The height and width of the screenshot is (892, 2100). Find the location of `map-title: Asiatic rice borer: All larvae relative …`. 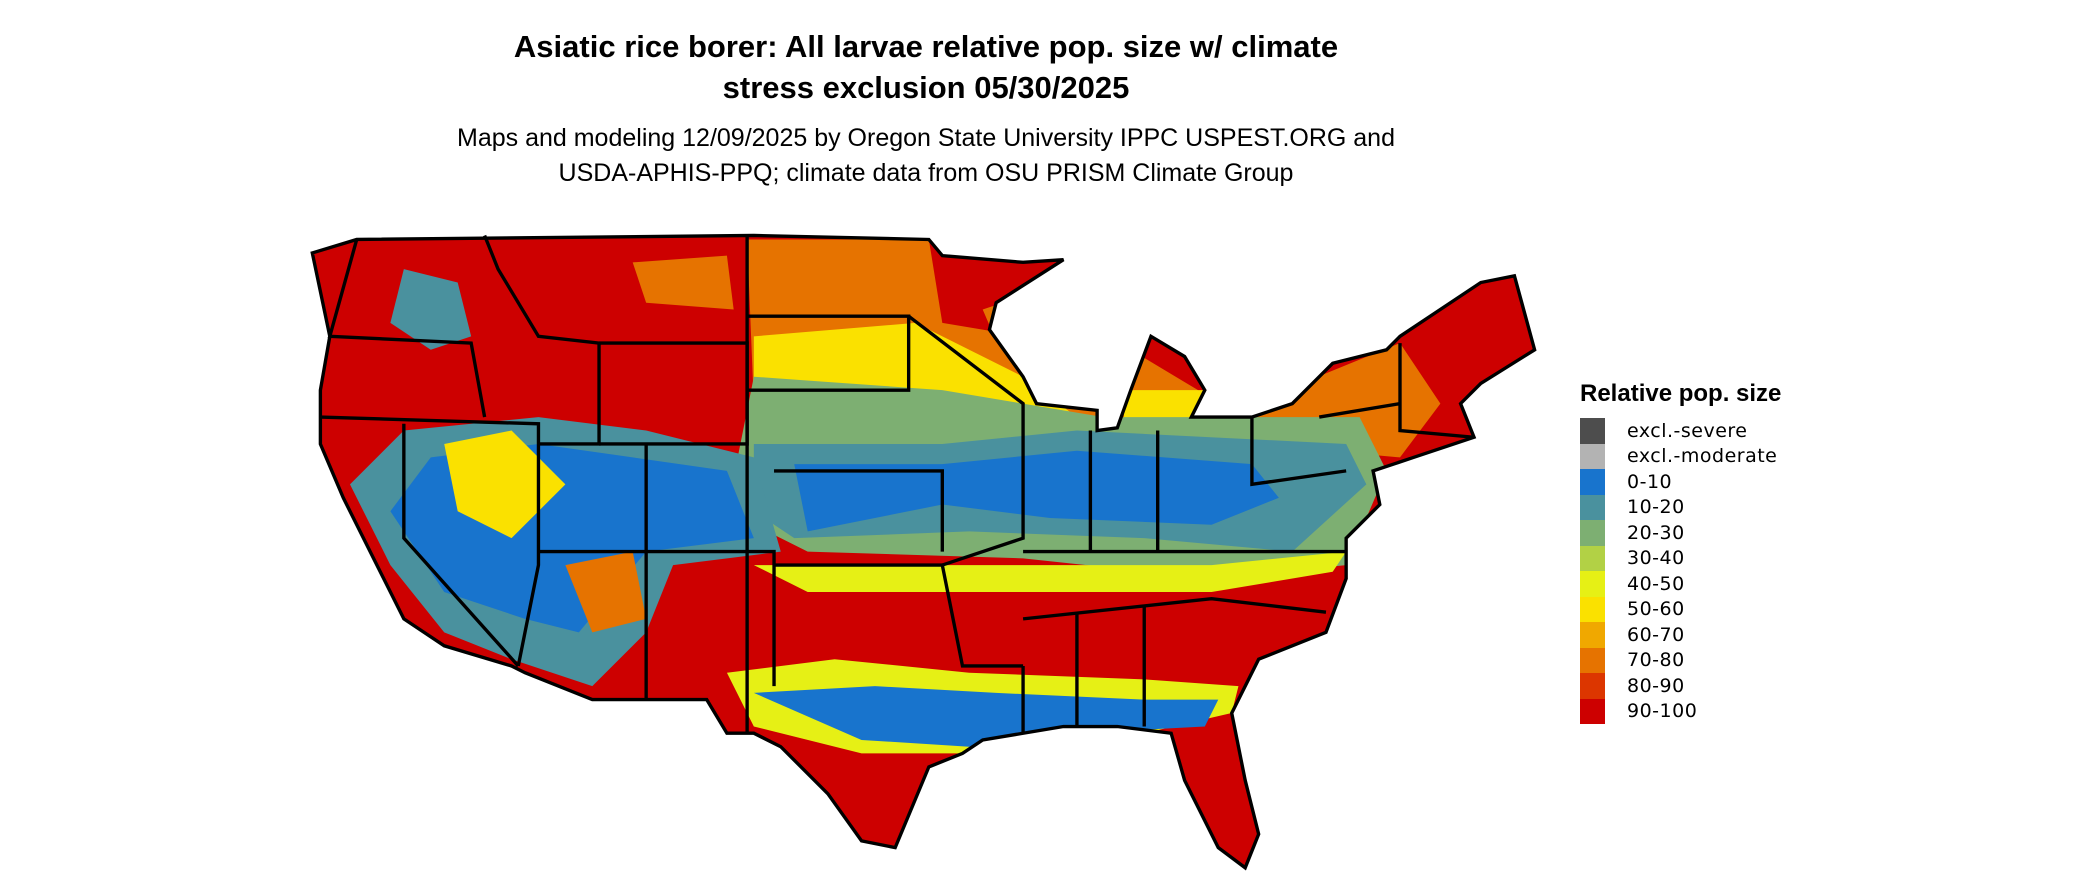

map-title: Asiatic rice borer: All larvae relative … is located at coordinates (926, 67).